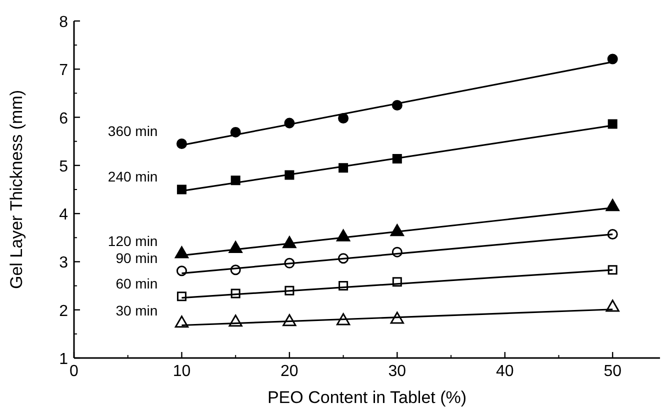 Image resolution: width=661 pixels, height=411 pixels. Describe the element at coordinates (181, 371) in the screenshot. I see `x-tick-label: 10` at that location.